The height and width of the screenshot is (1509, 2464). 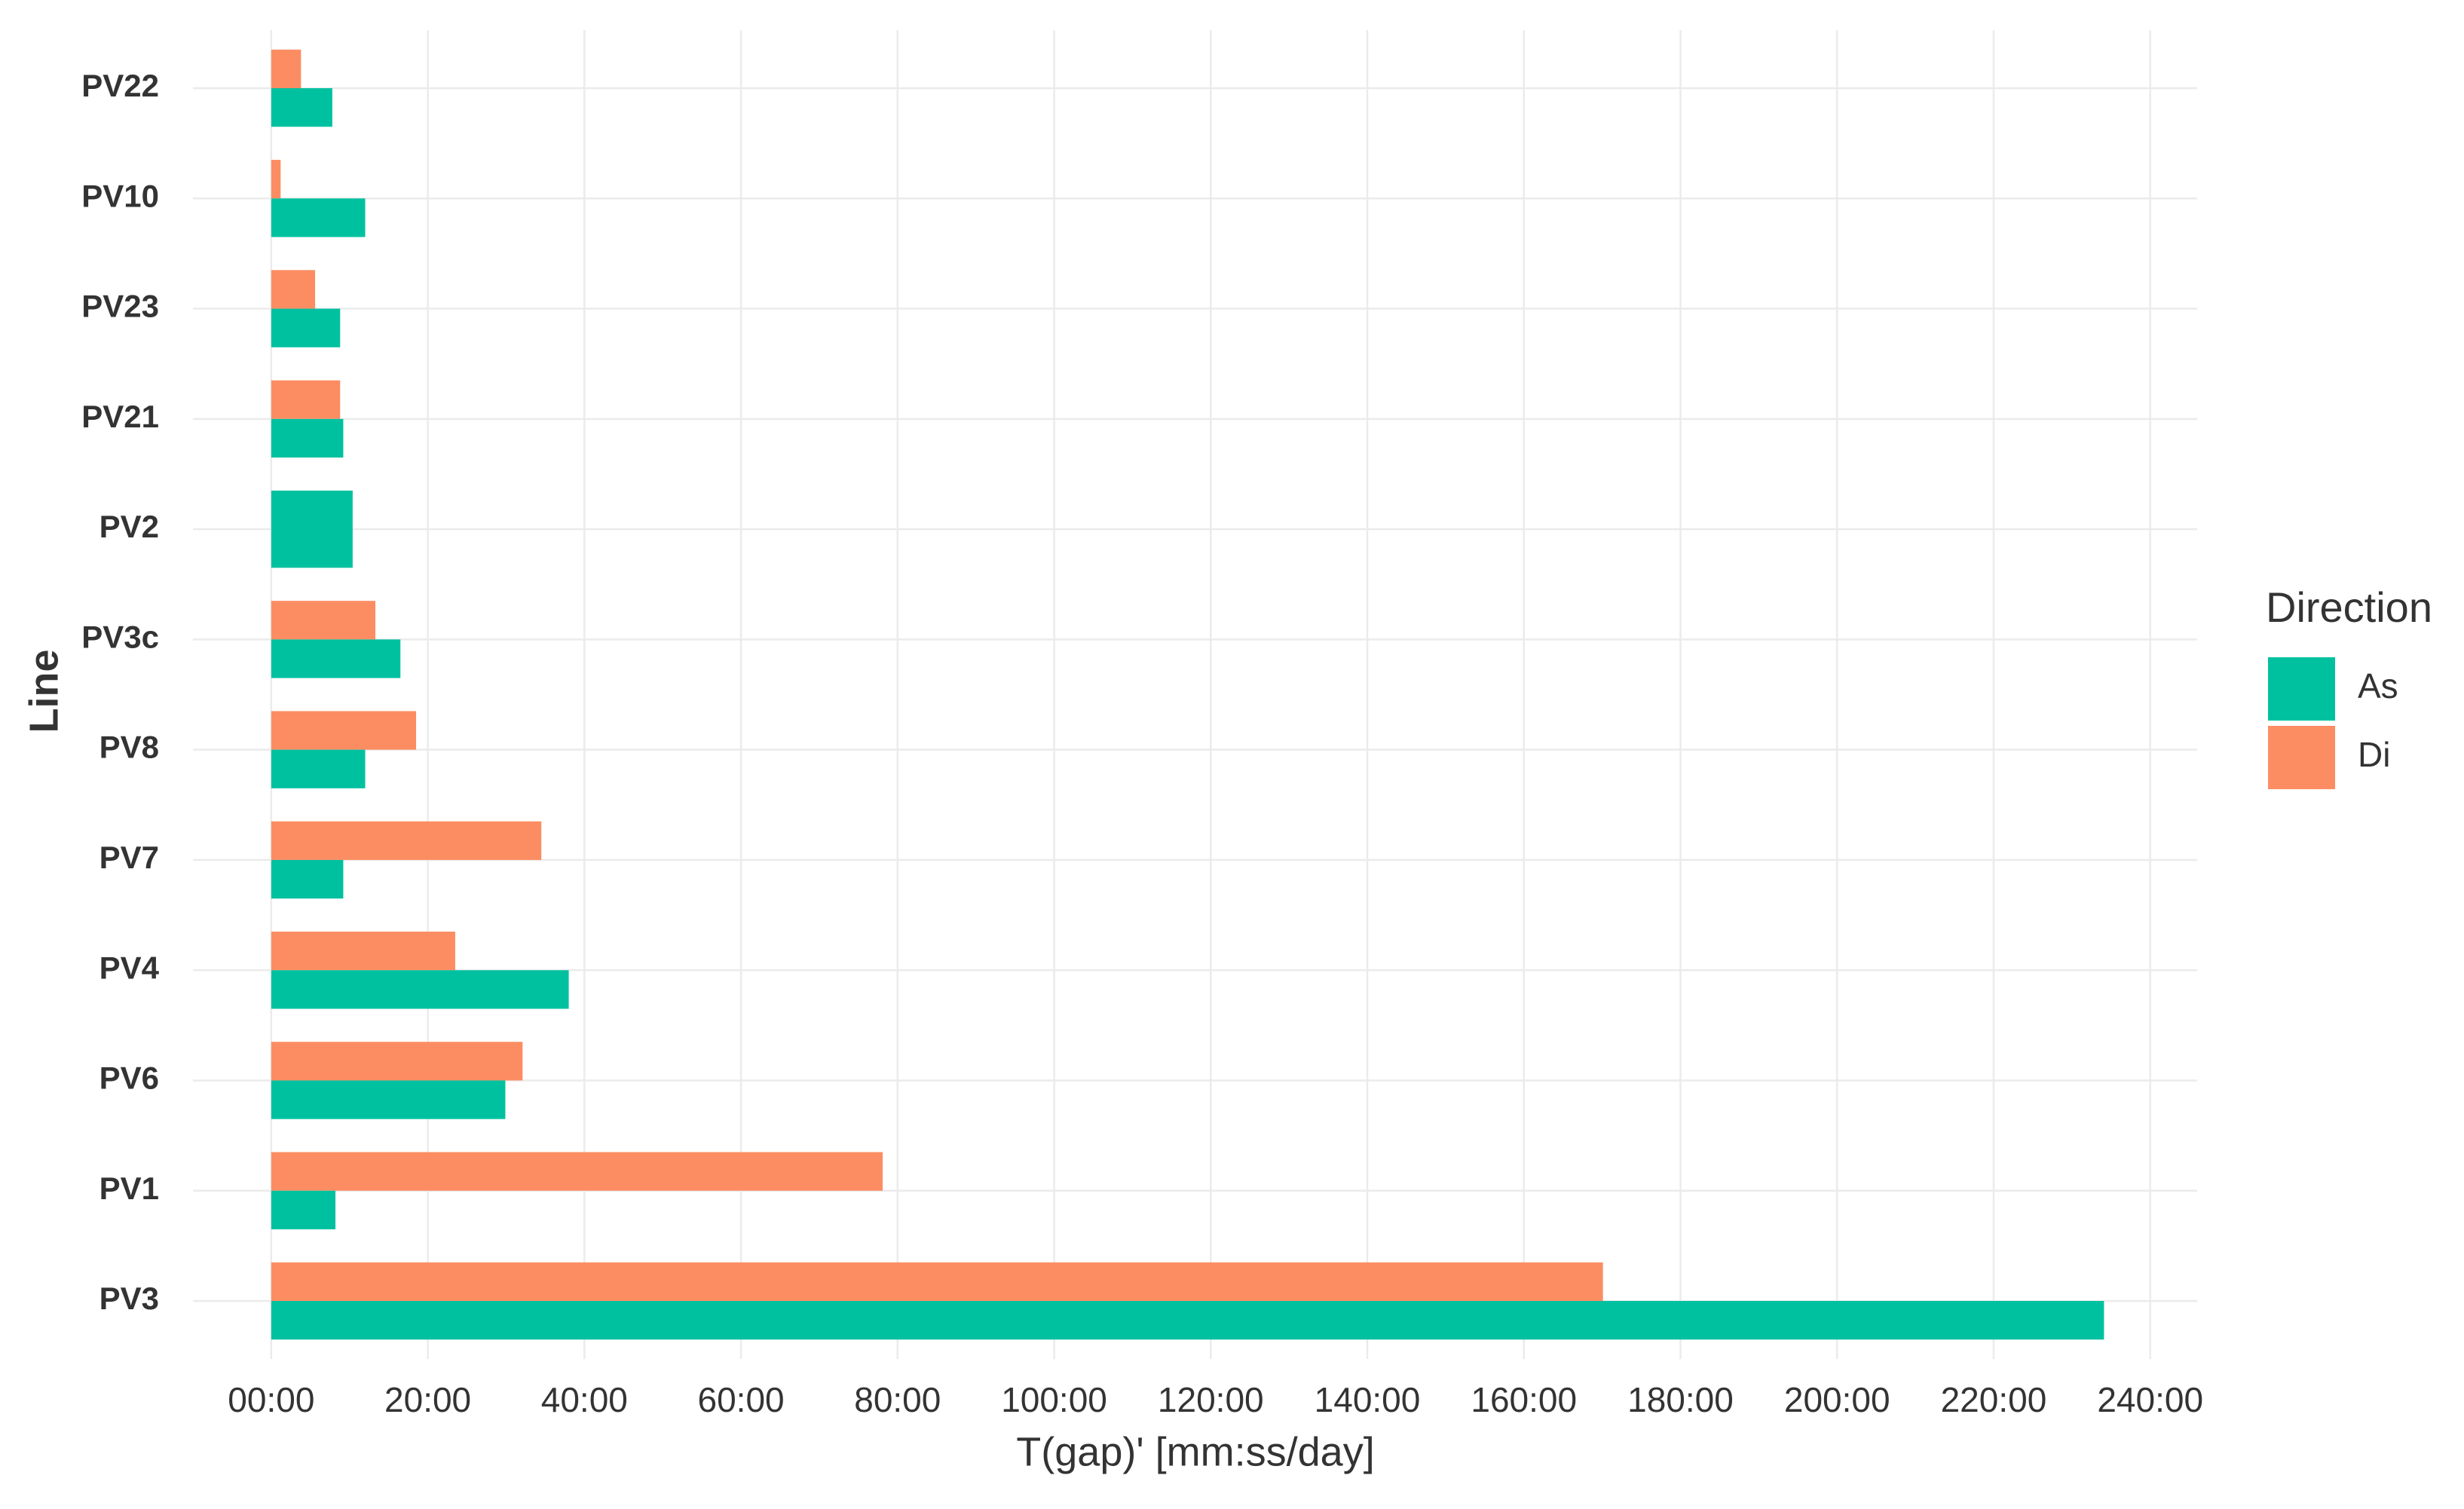 I want to click on y-tick-label: PV7, so click(x=129, y=858).